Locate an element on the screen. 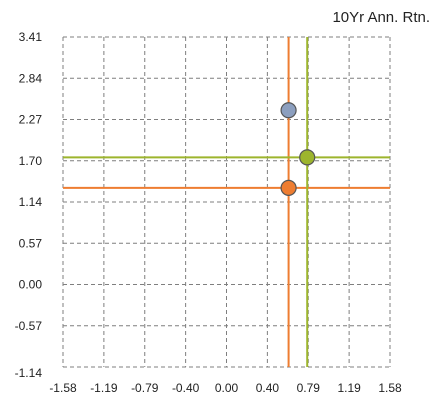 The height and width of the screenshot is (401, 445). y-tick-label: 2.27 is located at coordinates (31, 120).